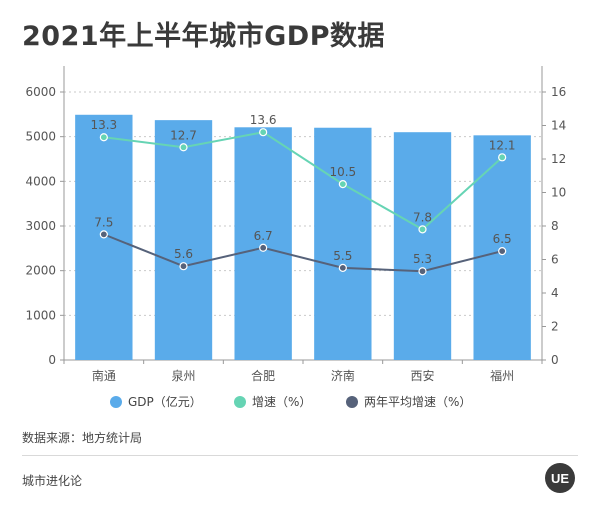  Describe the element at coordinates (263, 236) in the screenshot. I see `avg-growth-data-label: 6.7` at that location.